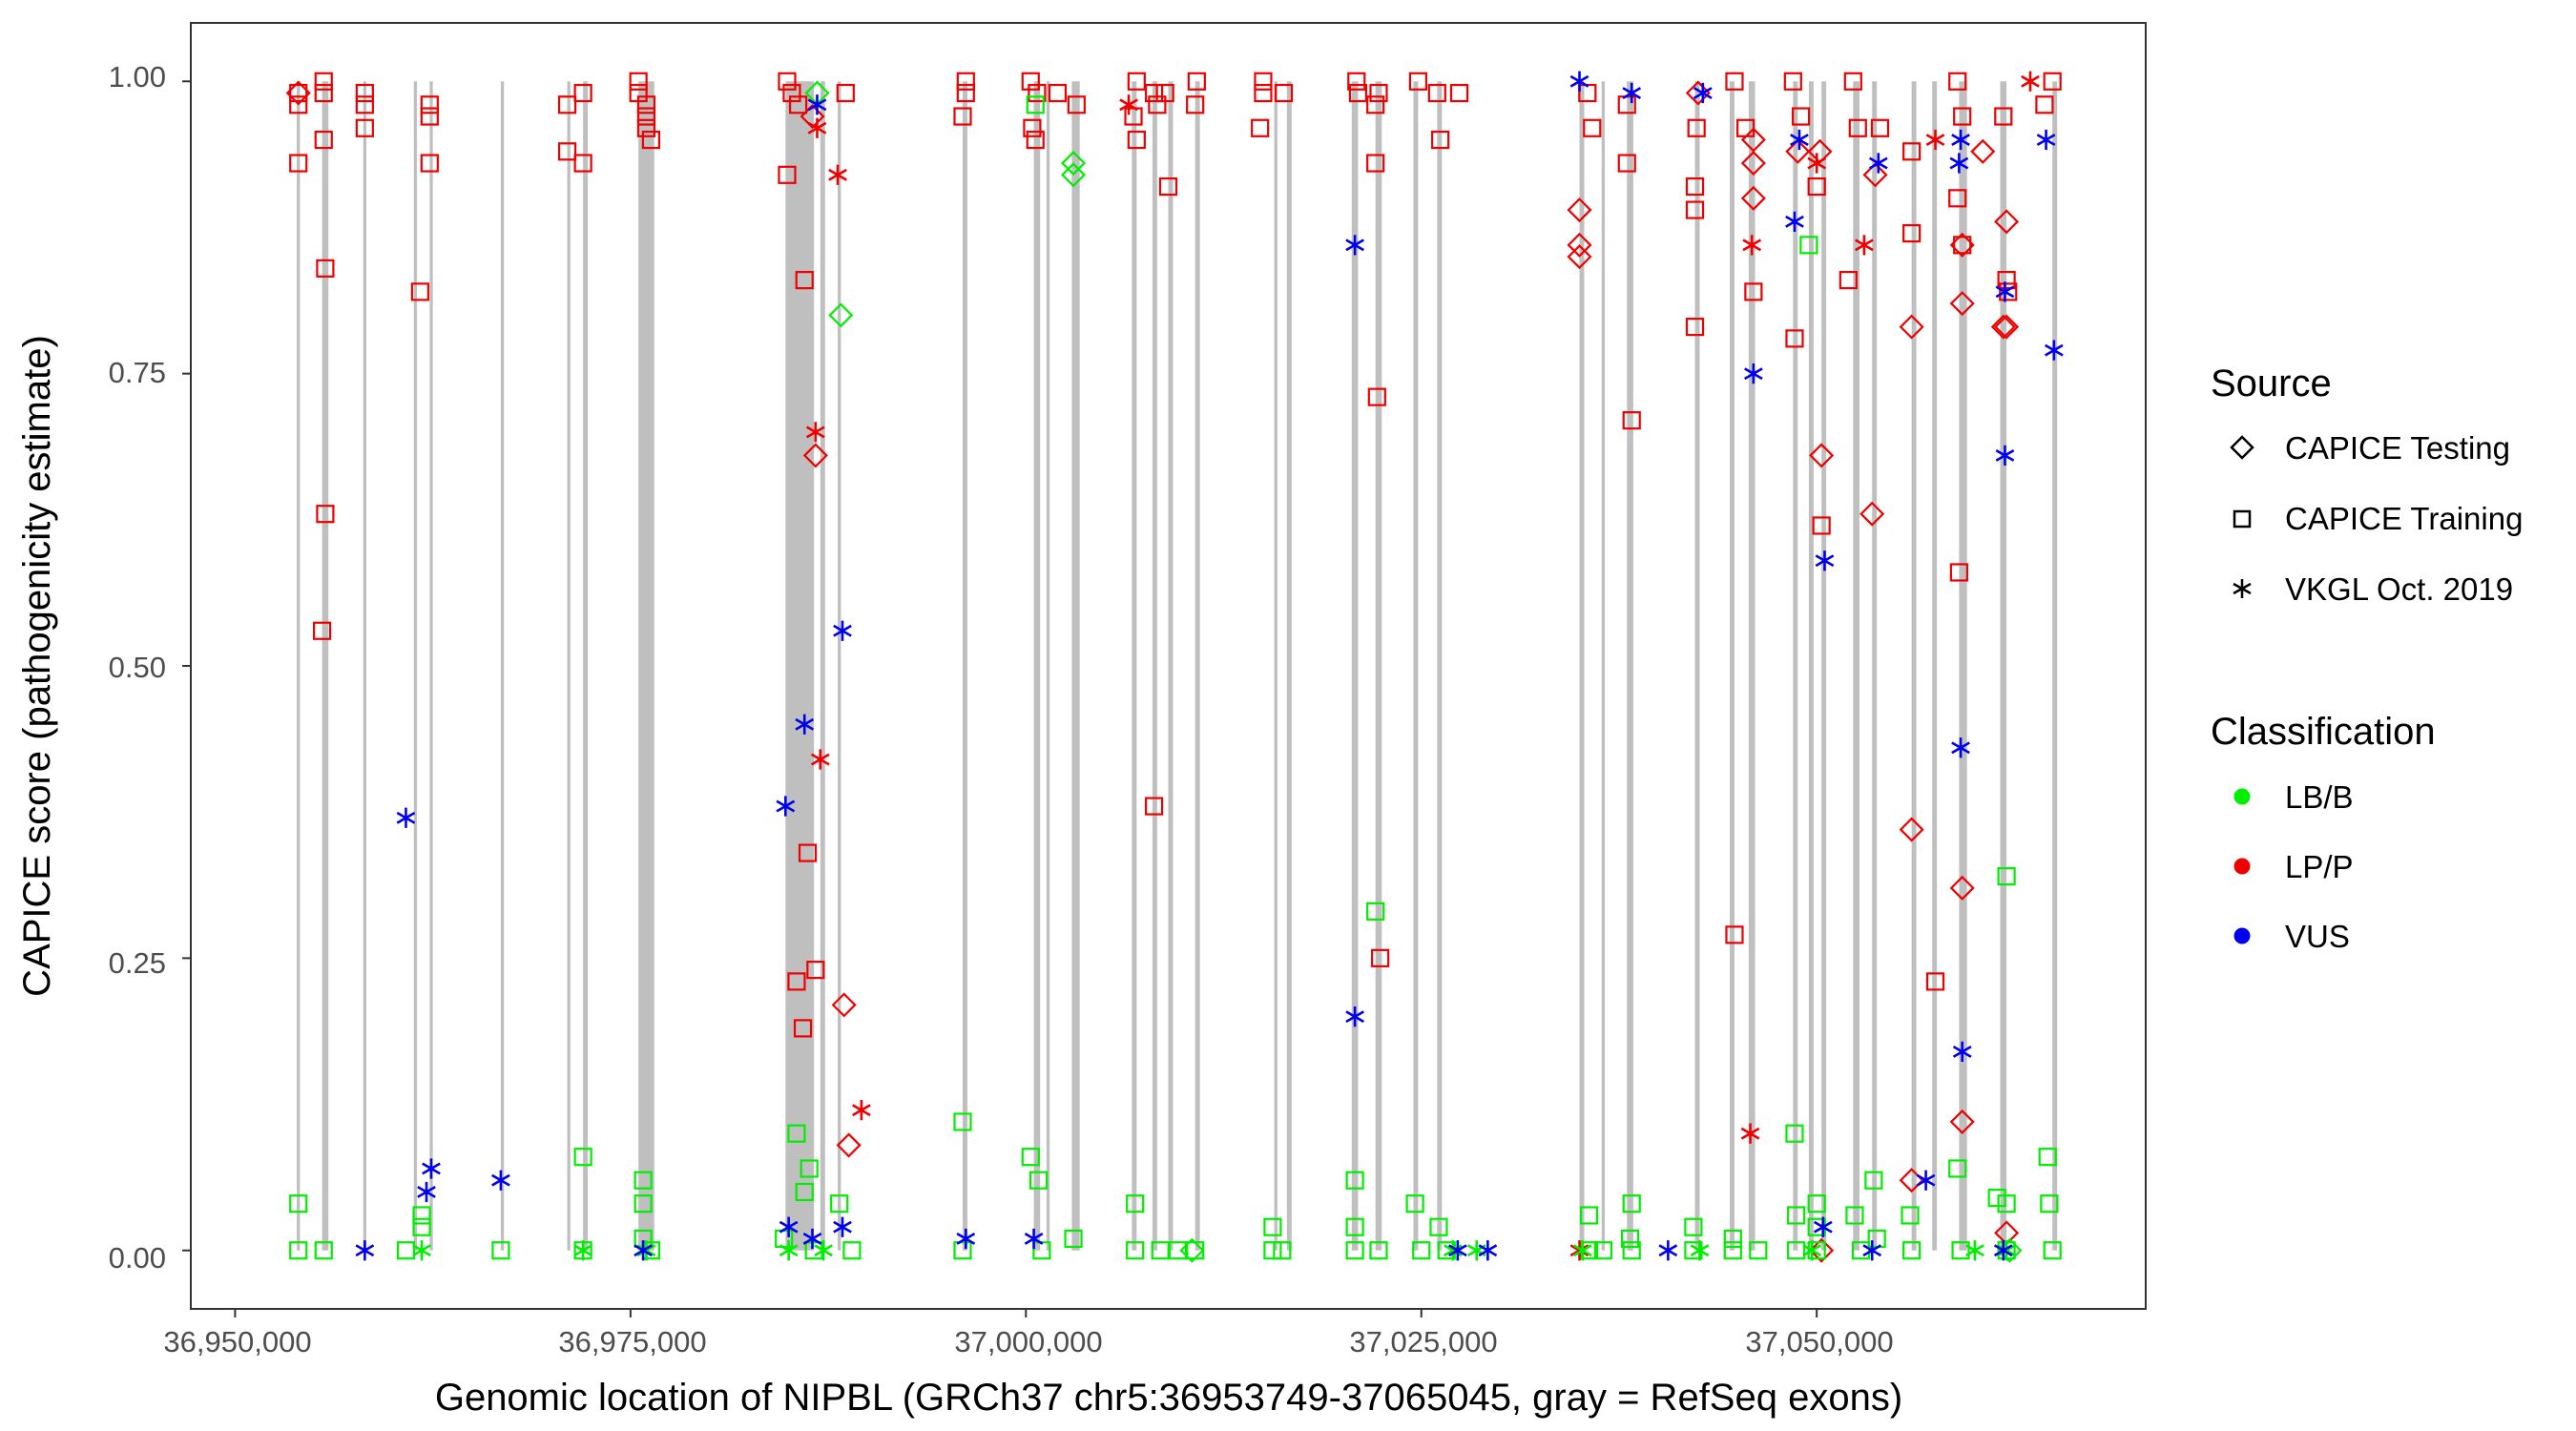 Image resolution: width=2576 pixels, height=1431 pixels. Describe the element at coordinates (137, 667) in the screenshot. I see `y-axis: 0.00 0.25 0.50 0.75 1.00` at that location.